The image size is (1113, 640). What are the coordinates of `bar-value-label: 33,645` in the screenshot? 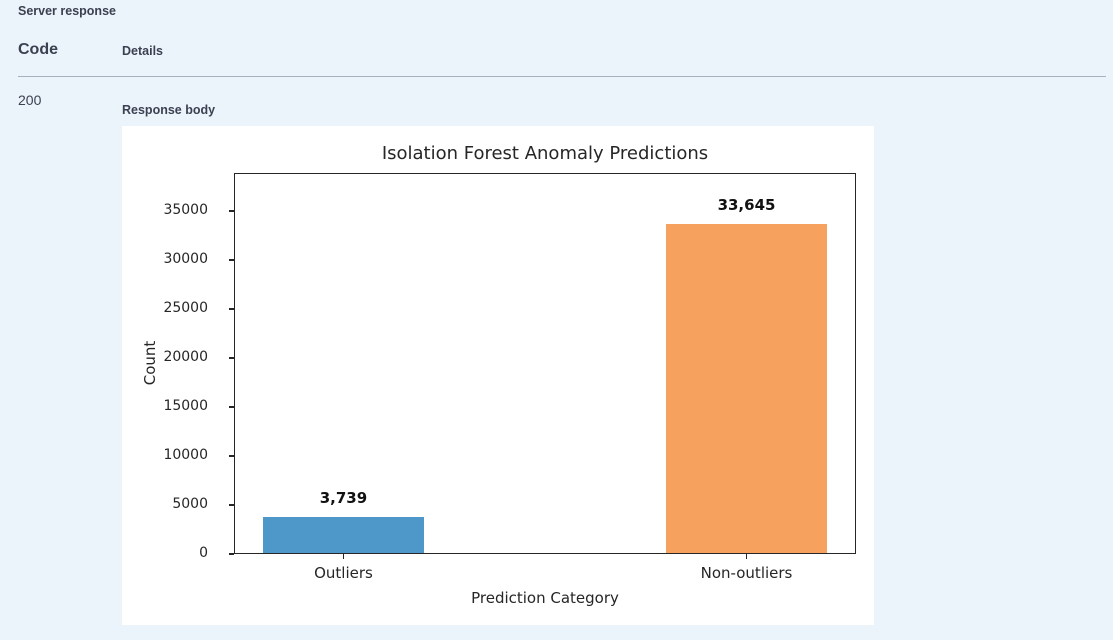 It's located at (746, 205).